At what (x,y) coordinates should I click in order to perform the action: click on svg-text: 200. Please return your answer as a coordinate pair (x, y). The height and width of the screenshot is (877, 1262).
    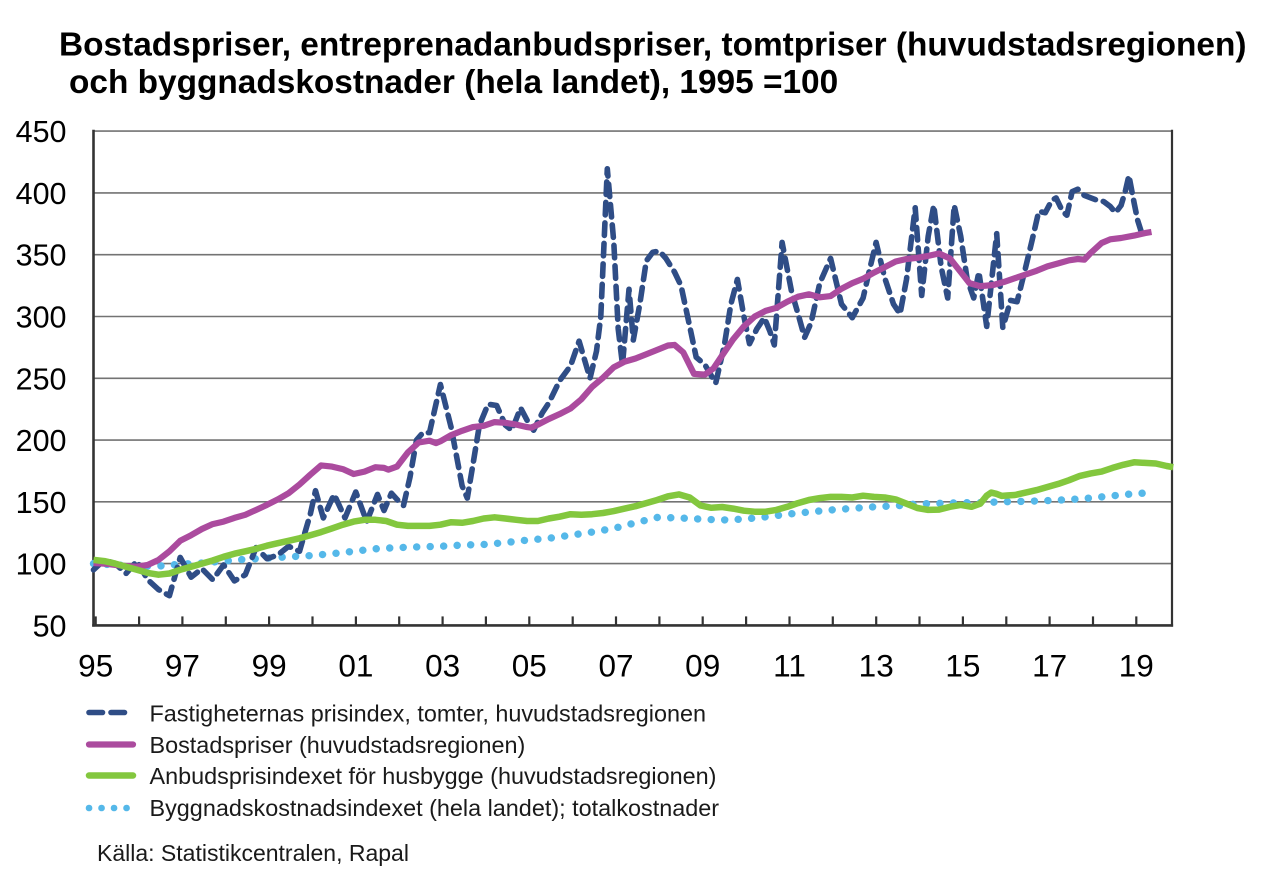
    Looking at the image, I should click on (41, 441).